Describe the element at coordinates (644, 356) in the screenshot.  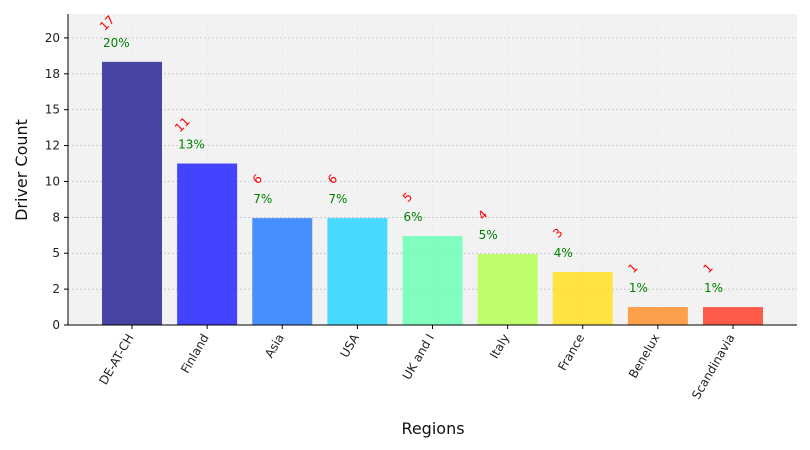
I see `x-tick-label: Benelux` at that location.